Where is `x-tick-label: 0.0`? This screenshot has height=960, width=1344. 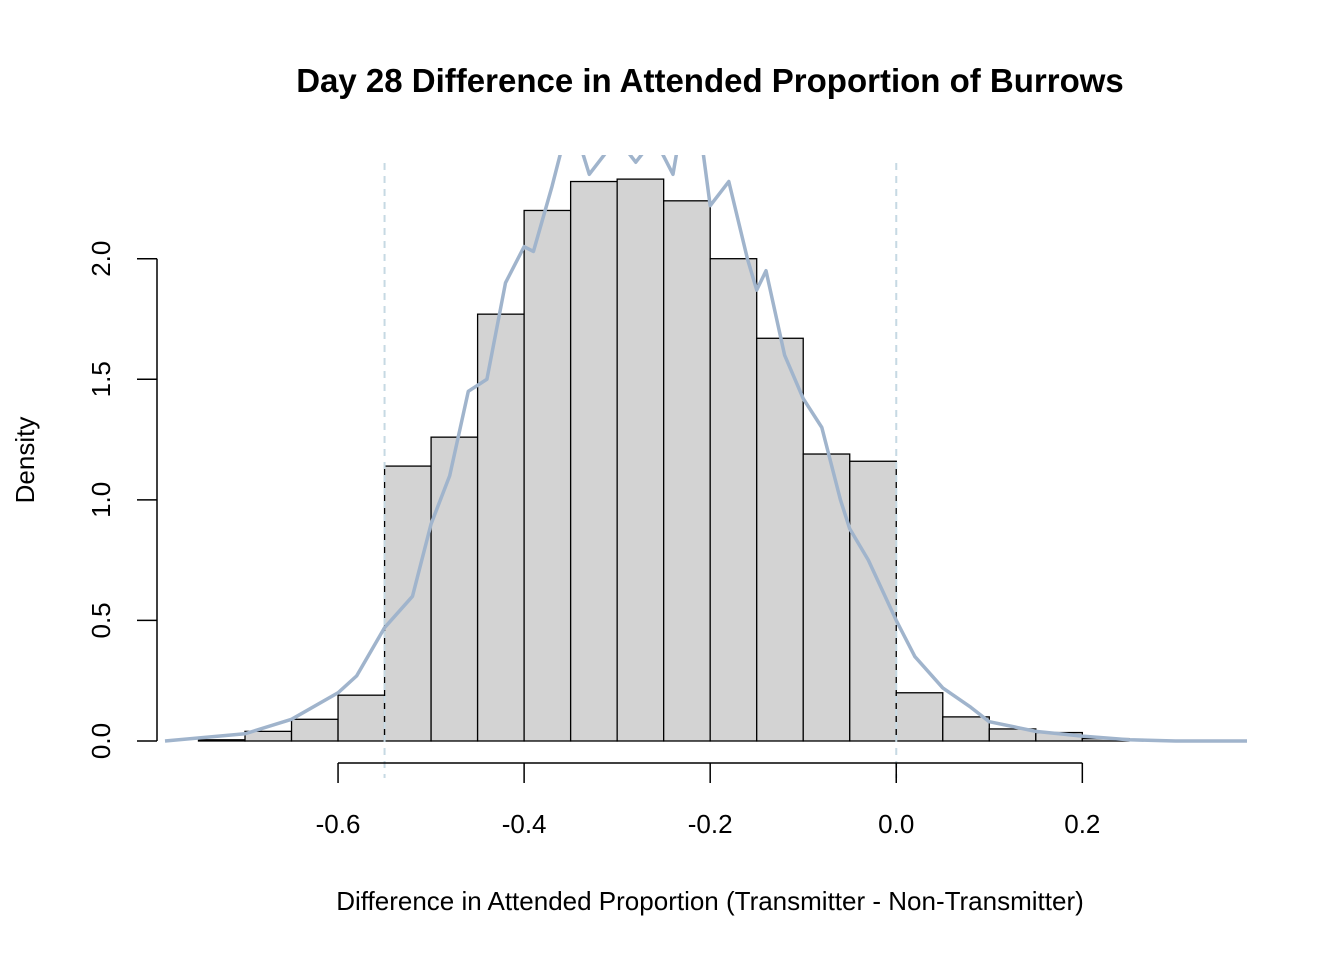 x-tick-label: 0.0 is located at coordinates (896, 824).